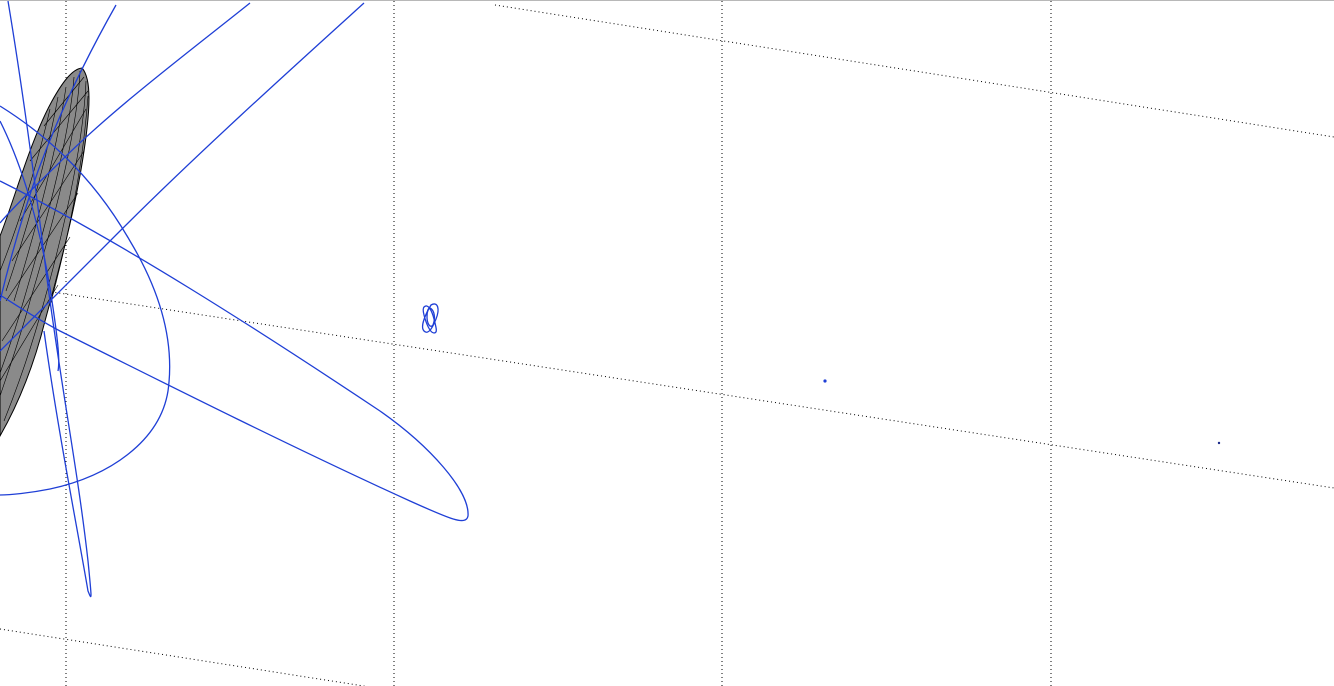 The width and height of the screenshot is (1334, 686). I want to click on central-body-mesh, so click(45, 252).